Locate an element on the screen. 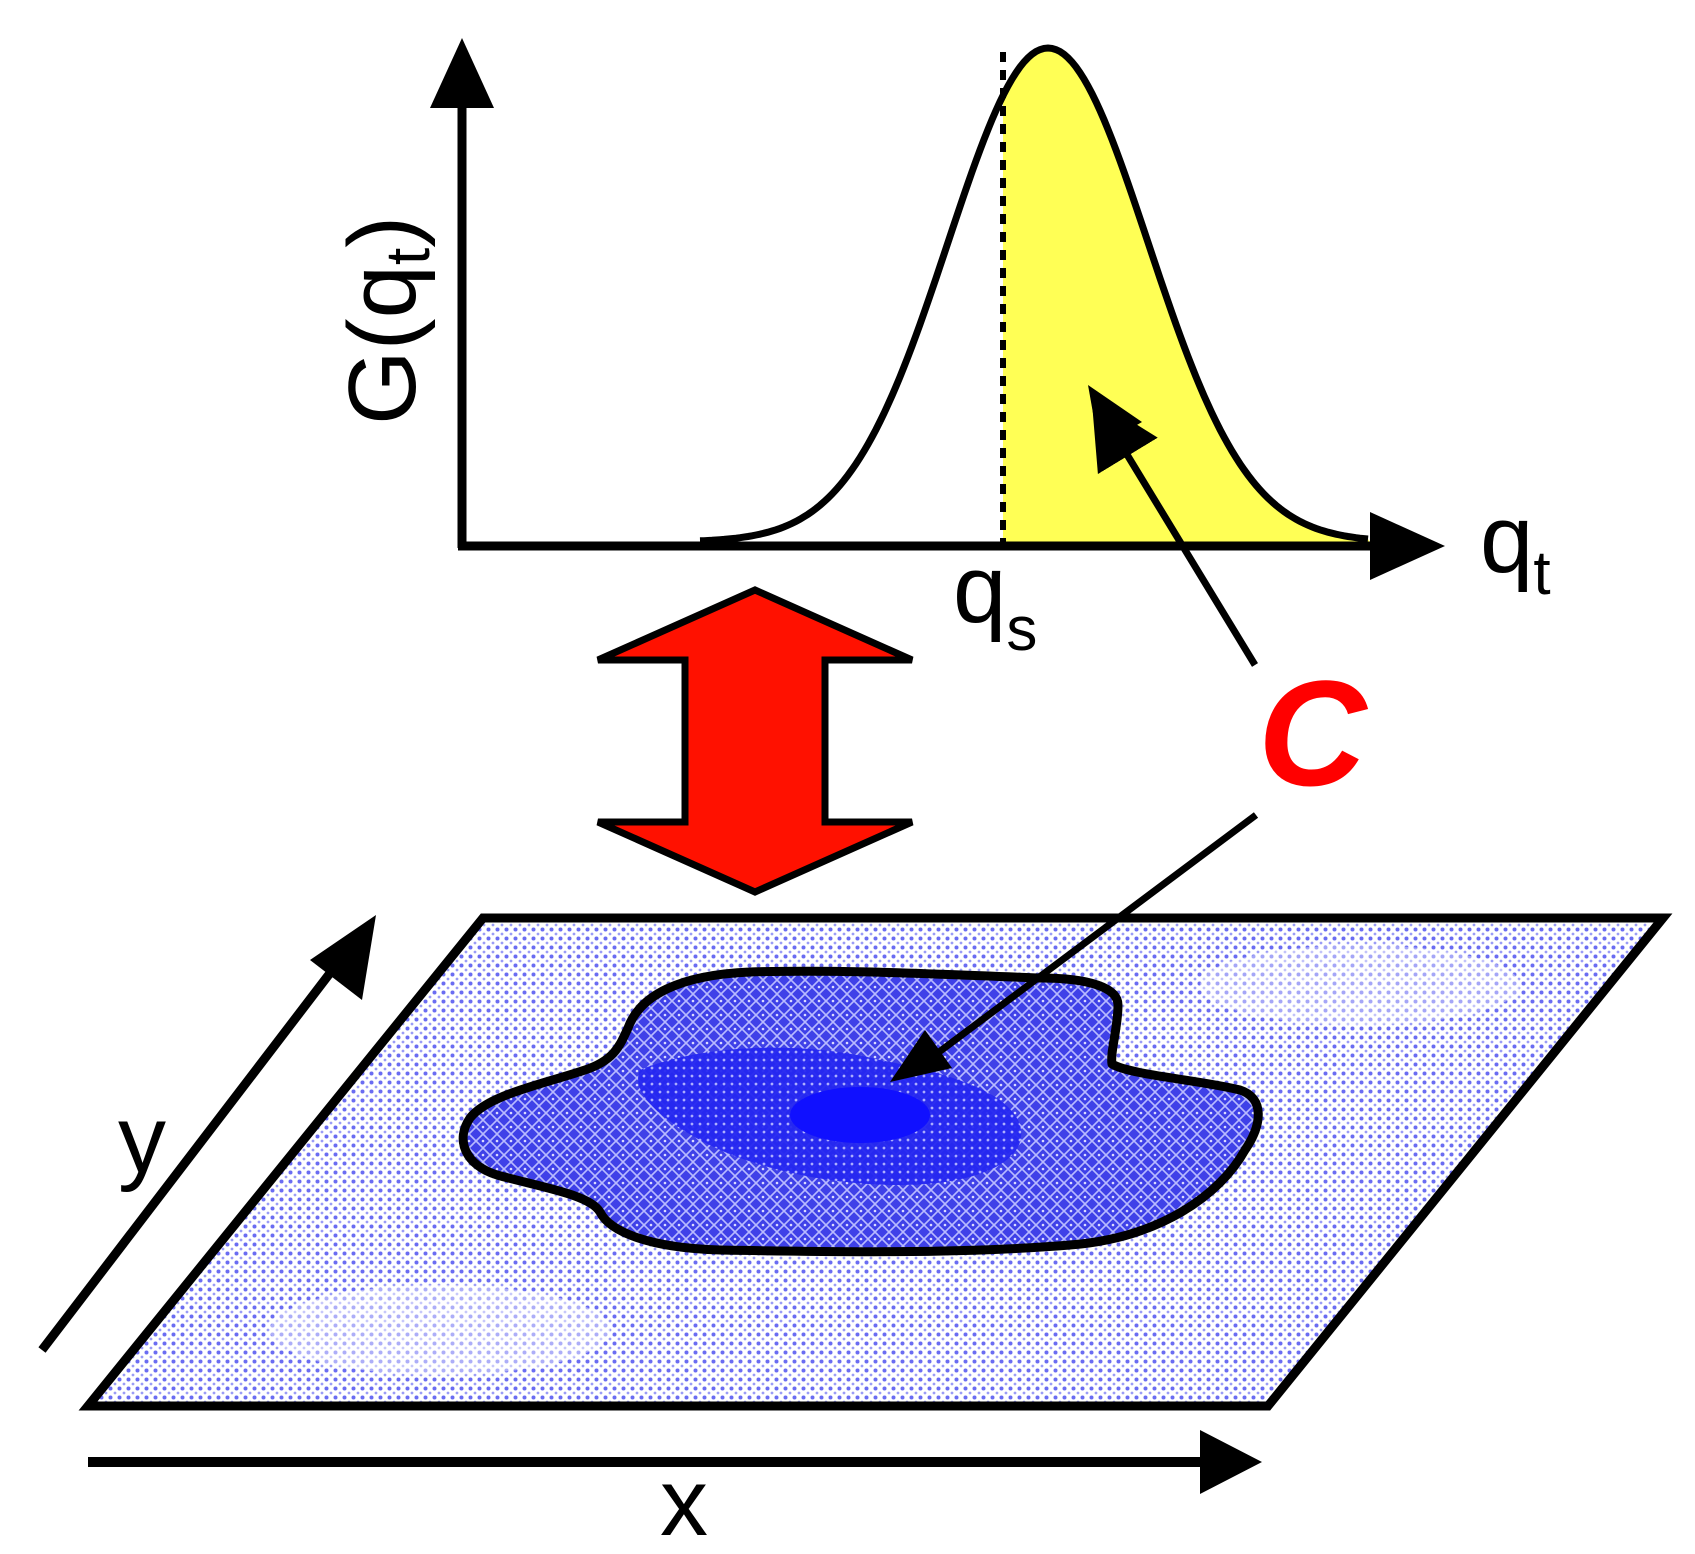 This screenshot has height=1554, width=1695. correspondence-double-arrow is located at coordinates (755, 741).